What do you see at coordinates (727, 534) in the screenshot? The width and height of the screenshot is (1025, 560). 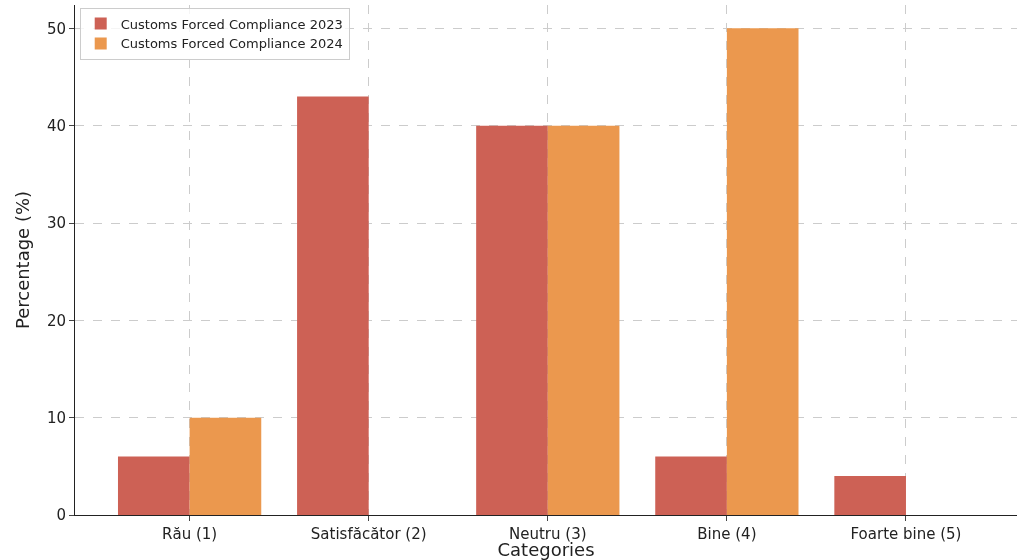 I see `x-tick-label: Bine (4)` at bounding box center [727, 534].